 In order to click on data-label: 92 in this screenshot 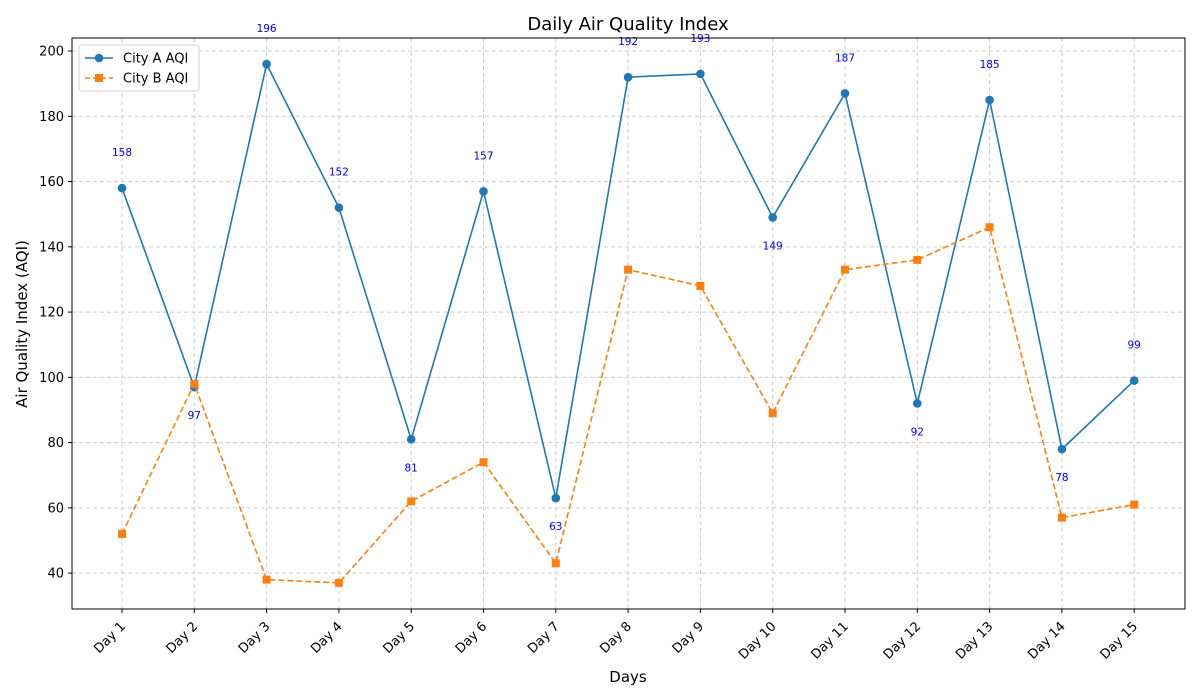, I will do `click(917, 432)`.